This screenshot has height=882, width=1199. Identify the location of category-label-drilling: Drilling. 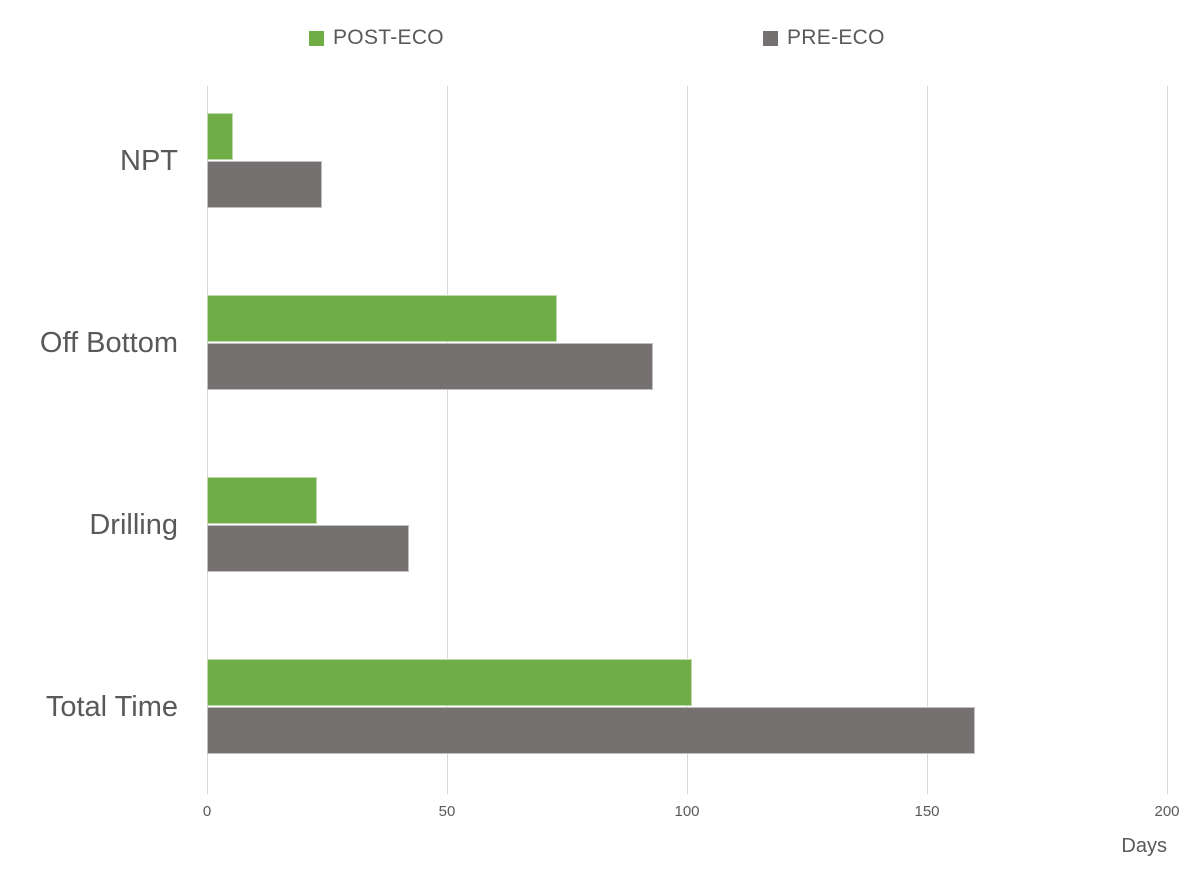
(133, 525).